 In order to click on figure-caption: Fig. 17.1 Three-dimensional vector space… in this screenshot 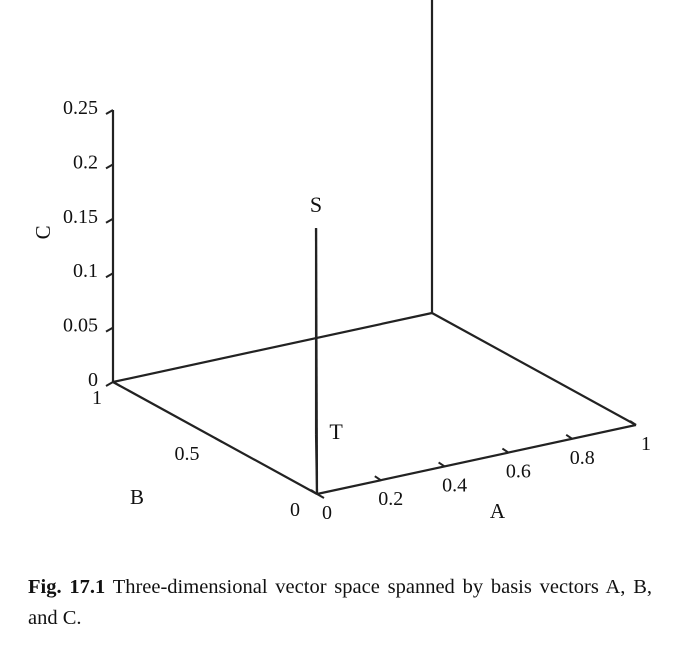, I will do `click(340, 603)`.